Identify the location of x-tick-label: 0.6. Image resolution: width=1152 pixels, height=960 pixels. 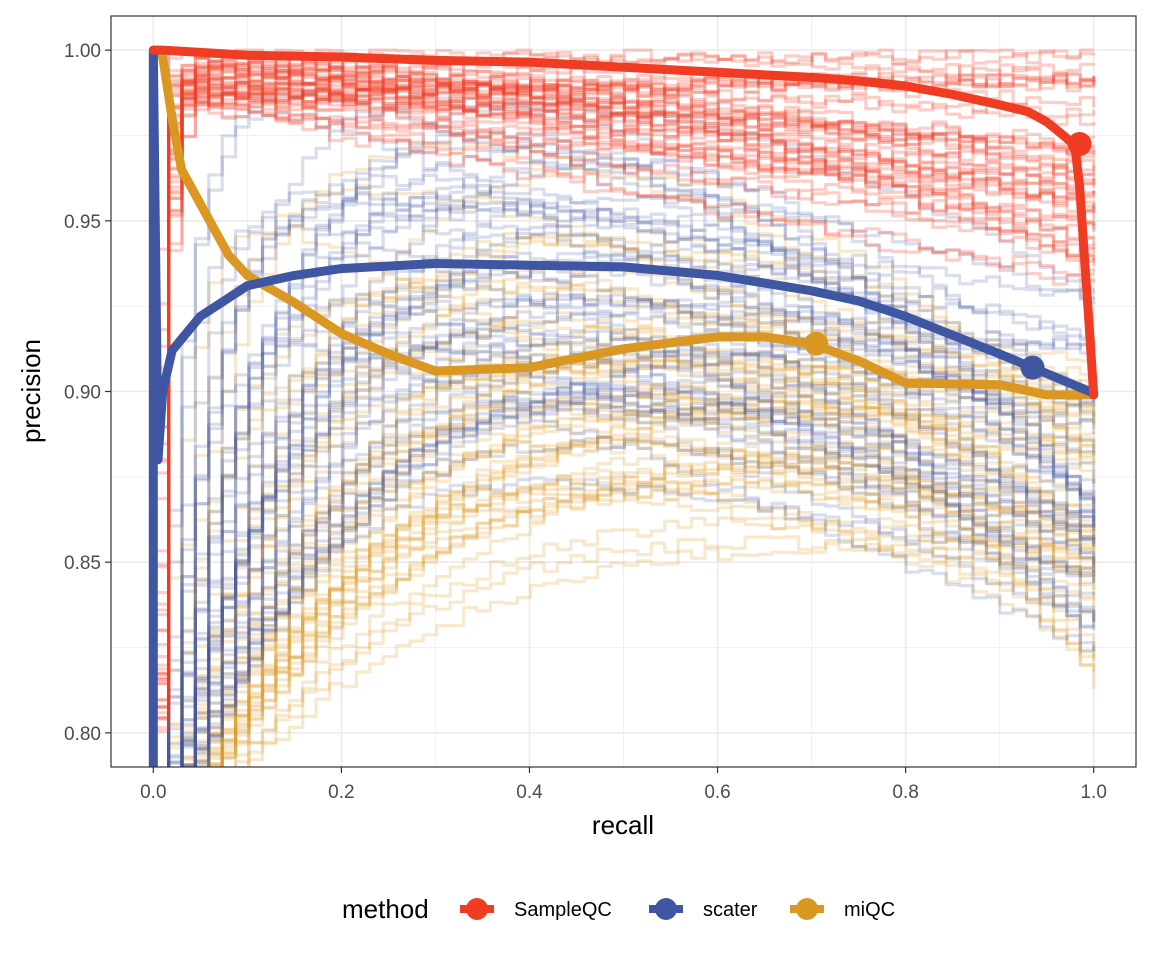
(717, 792).